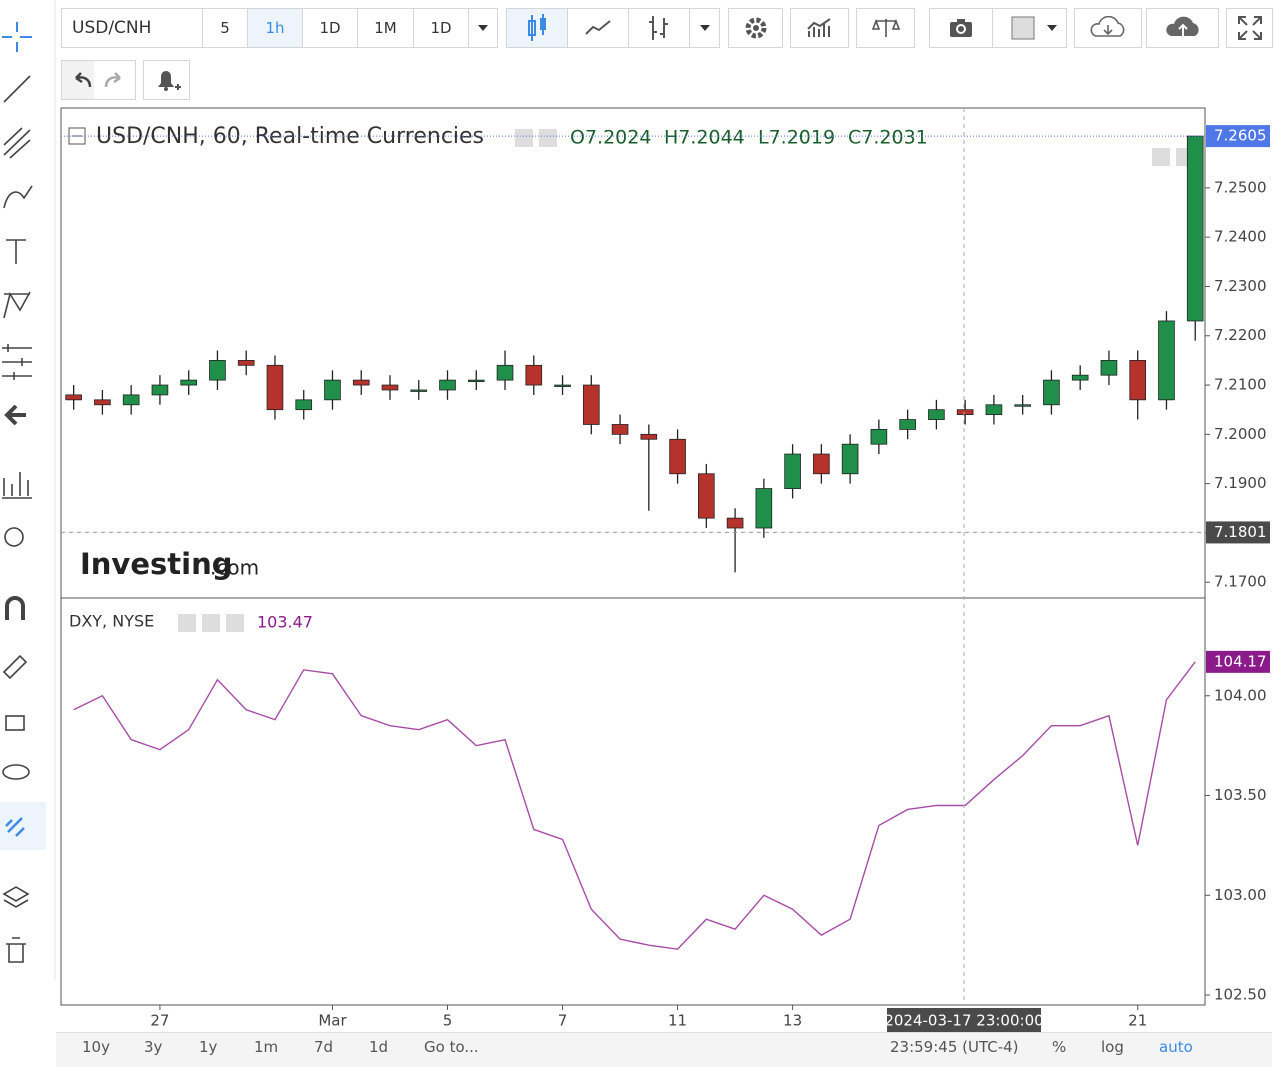 This screenshot has width=1280, height=1082. What do you see at coordinates (1137, 1021) in the screenshot?
I see `x-tick-label: 21` at bounding box center [1137, 1021].